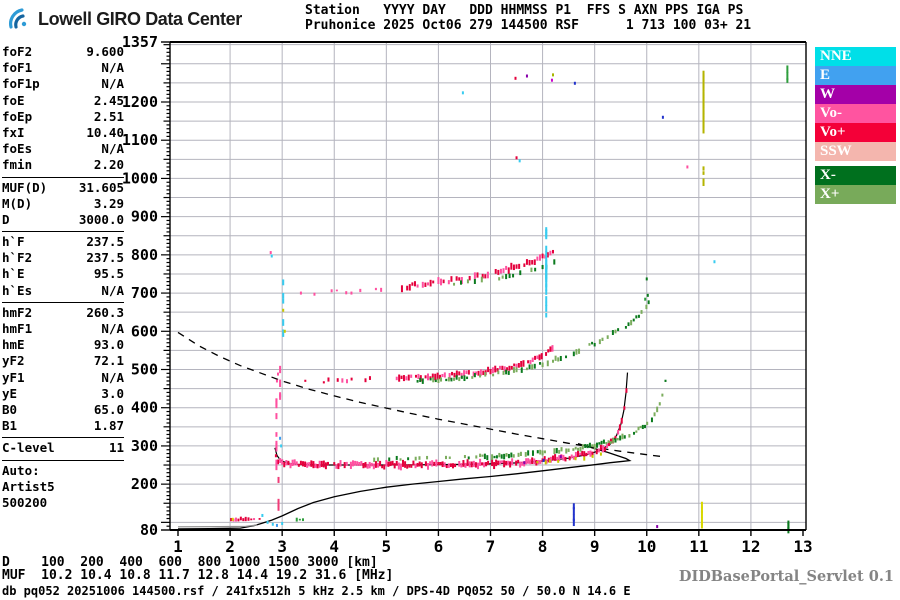 This screenshot has width=900, height=600. Describe the element at coordinates (13, 132) in the screenshot. I see `param-label: fxI` at that location.